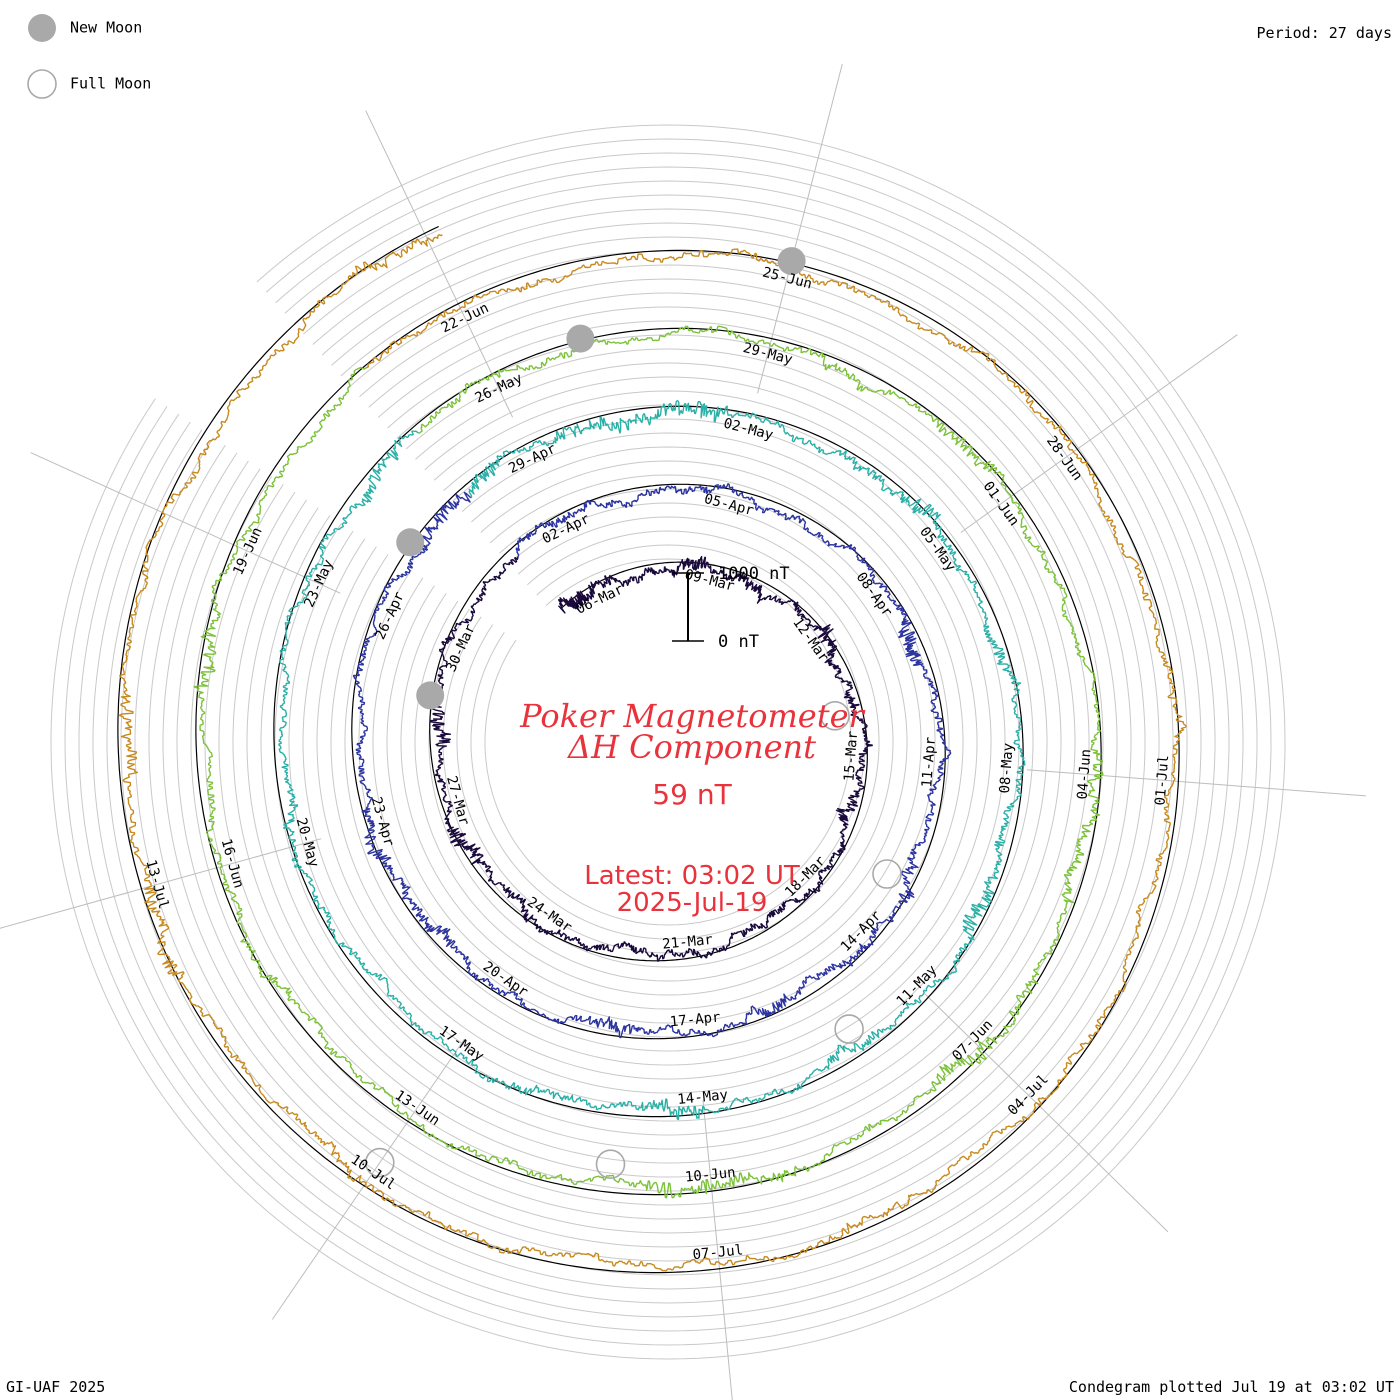 Image resolution: width=1400 pixels, height=1400 pixels. Describe the element at coordinates (710, 1175) in the screenshot. I see `date-label: 10-Jun` at that location.